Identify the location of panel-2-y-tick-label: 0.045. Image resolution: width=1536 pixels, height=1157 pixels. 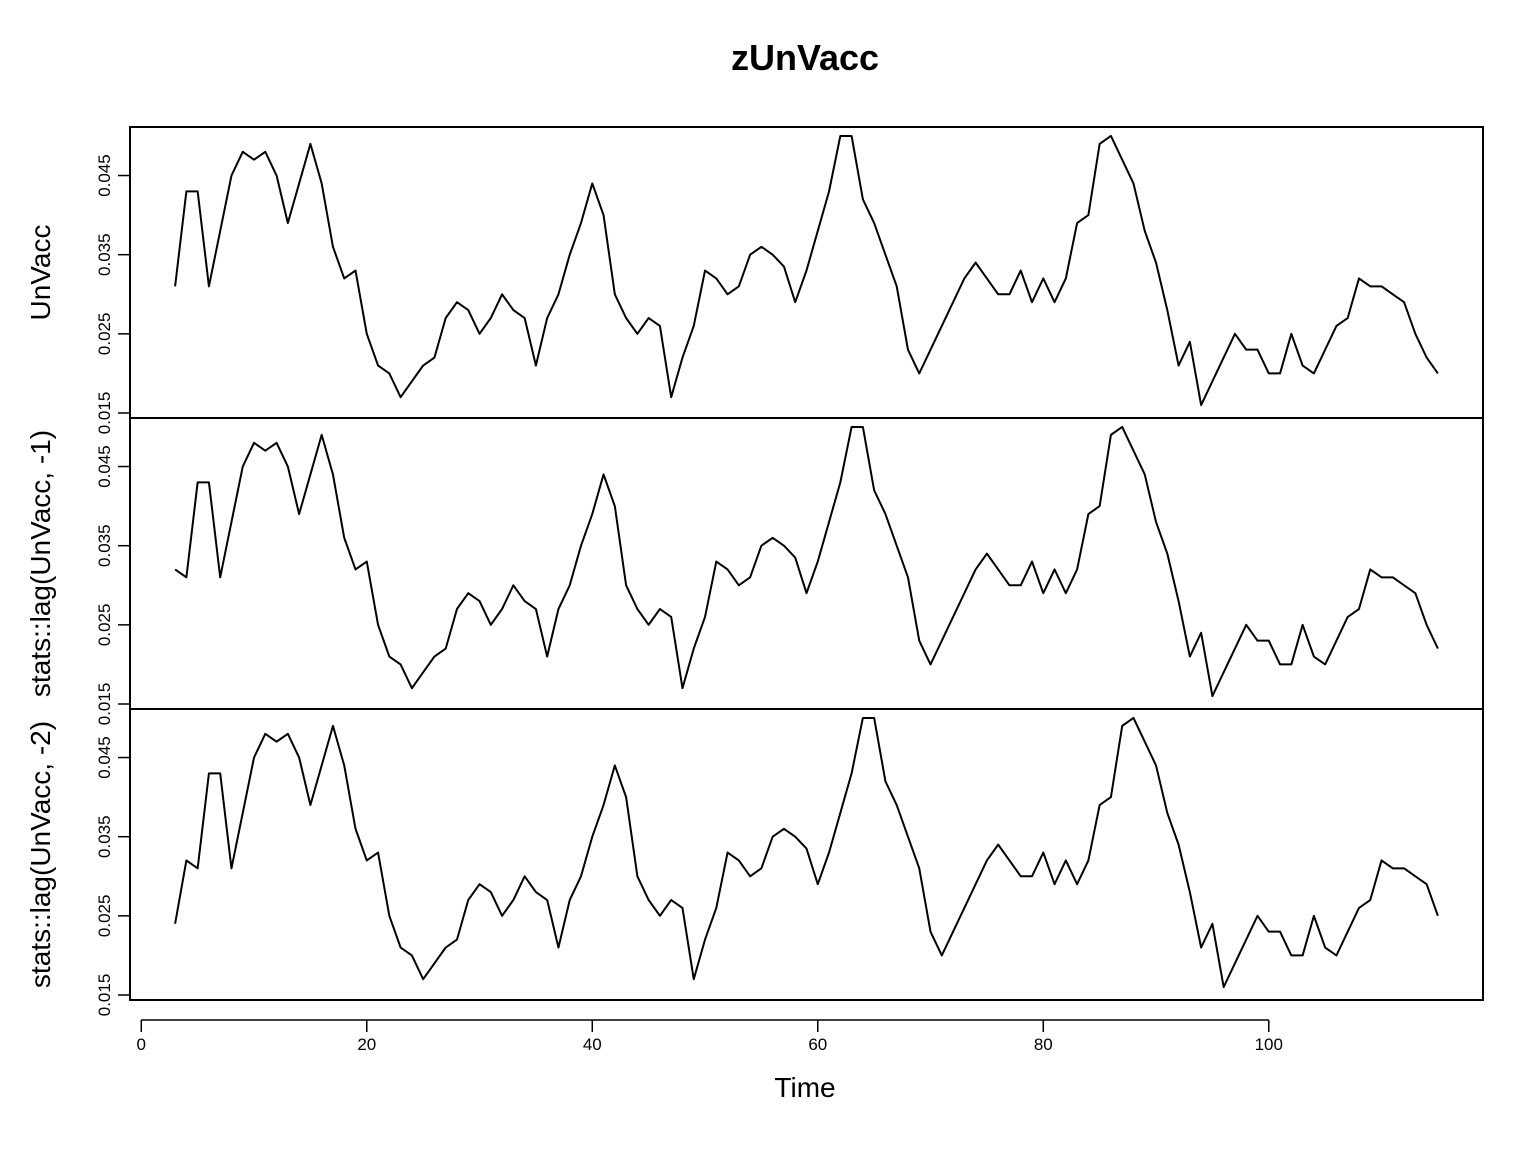
(104, 466).